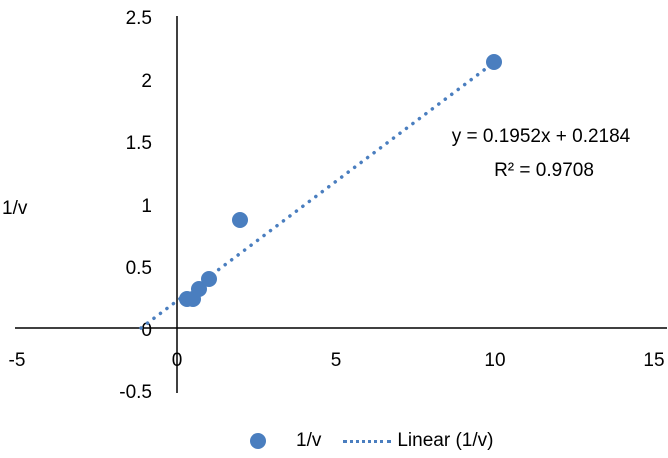 This screenshot has width=668, height=458. Describe the element at coordinates (146, 206) in the screenshot. I see `y-tick-label: 1` at that location.